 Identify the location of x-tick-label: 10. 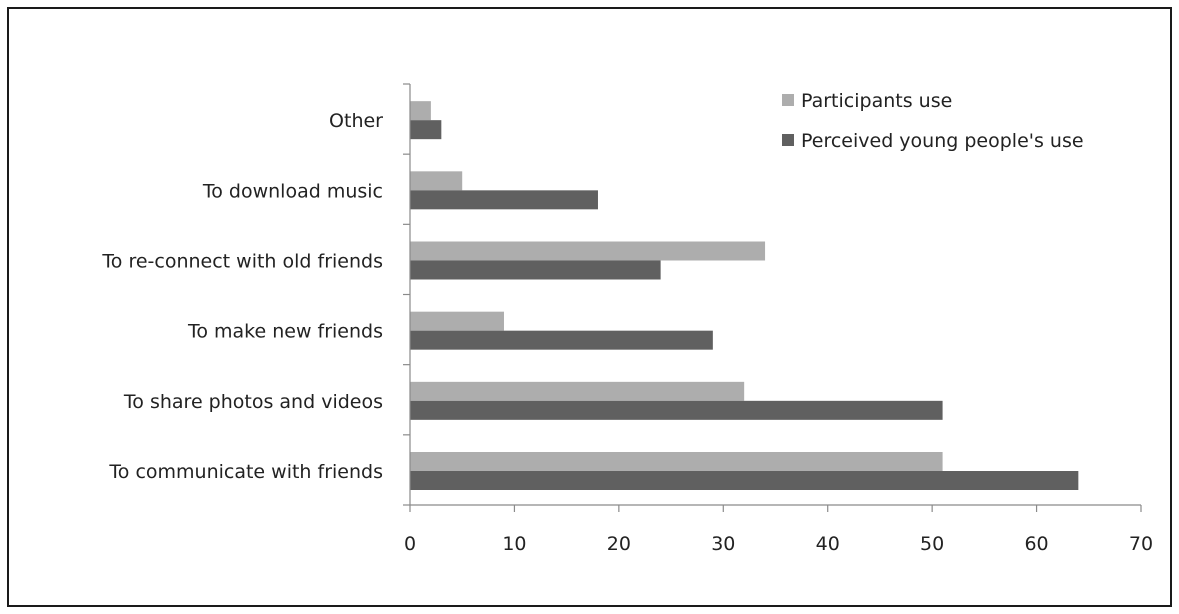
(514, 544).